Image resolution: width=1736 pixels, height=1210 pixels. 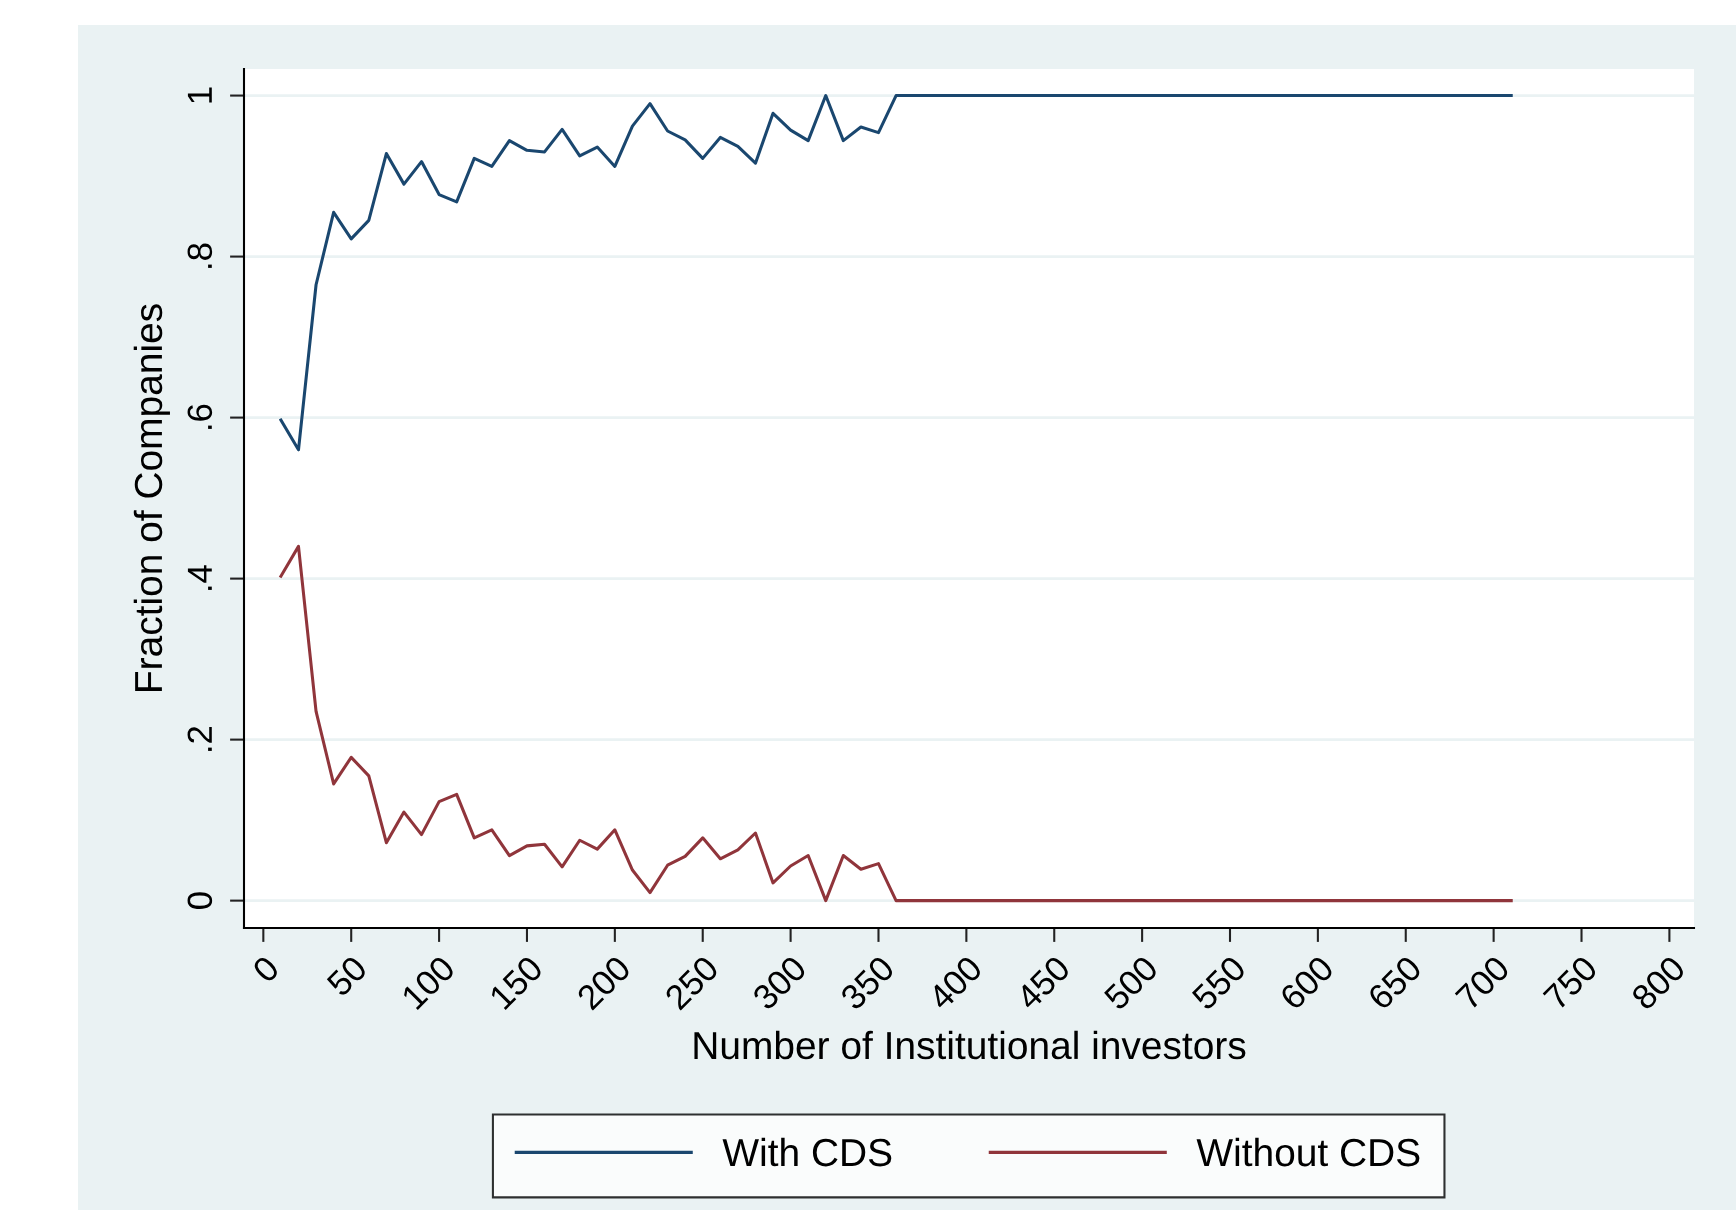 What do you see at coordinates (691, 982) in the screenshot?
I see `x-tick-label: 250` at bounding box center [691, 982].